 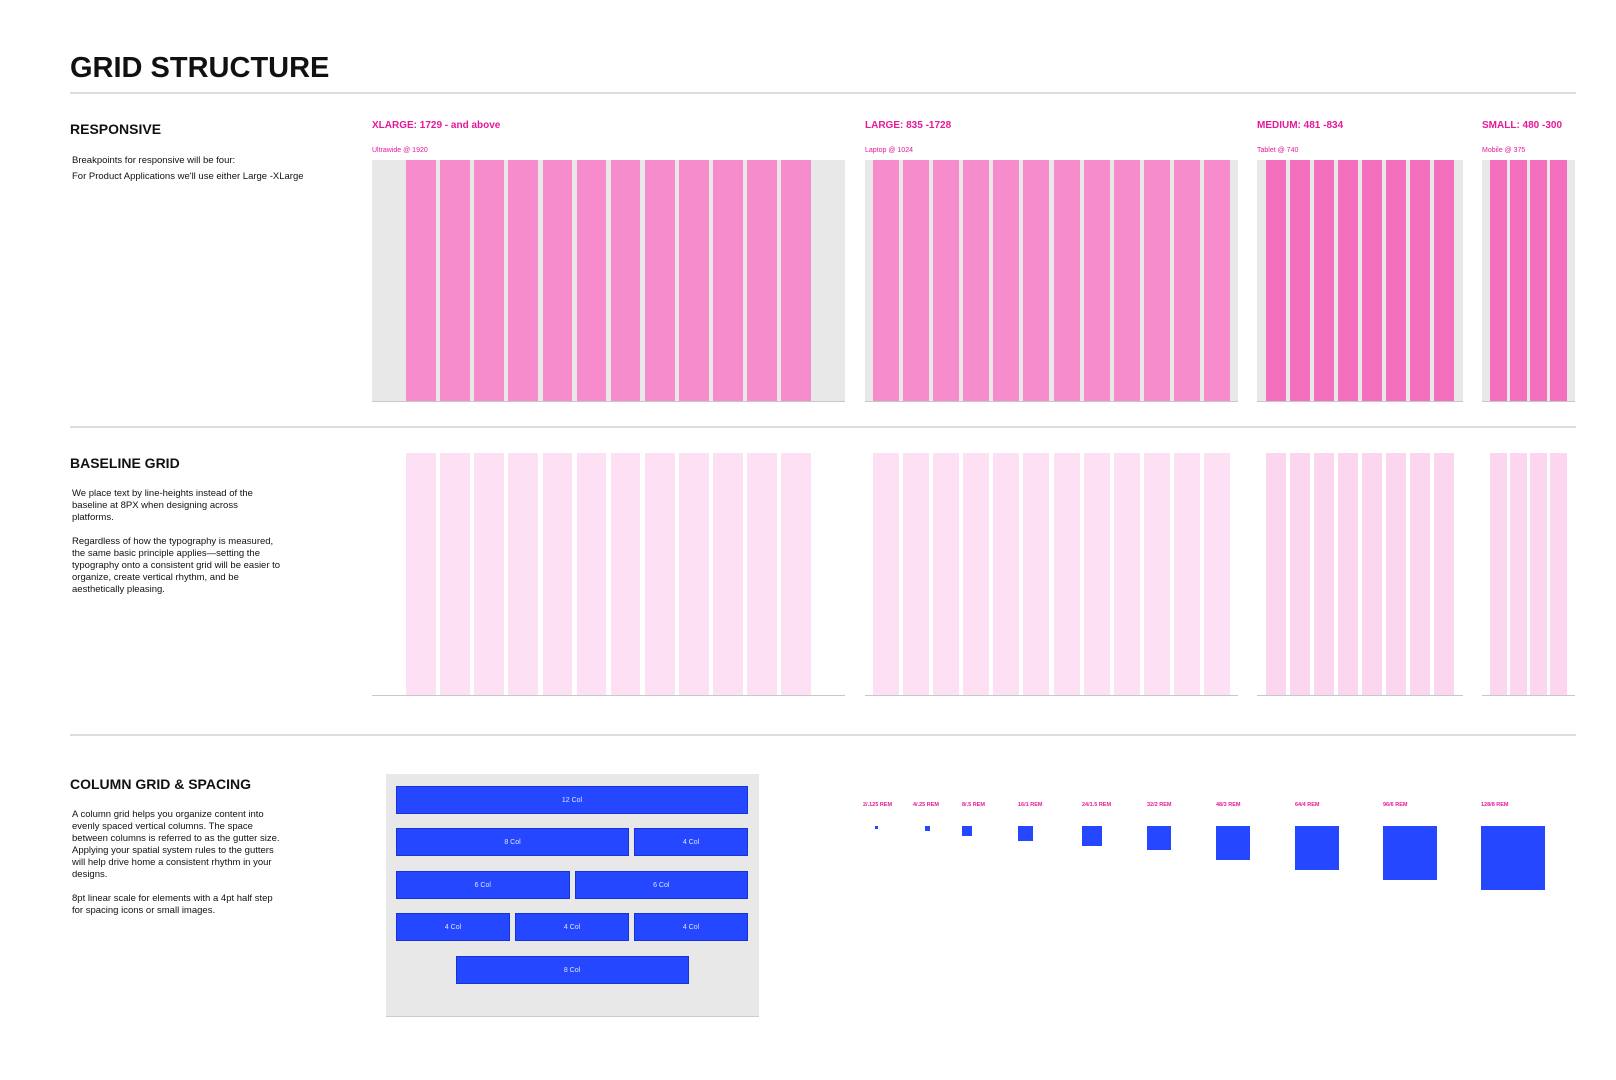 I want to click on breakpoint-label: LARGE: 835 -1728, so click(x=908, y=125).